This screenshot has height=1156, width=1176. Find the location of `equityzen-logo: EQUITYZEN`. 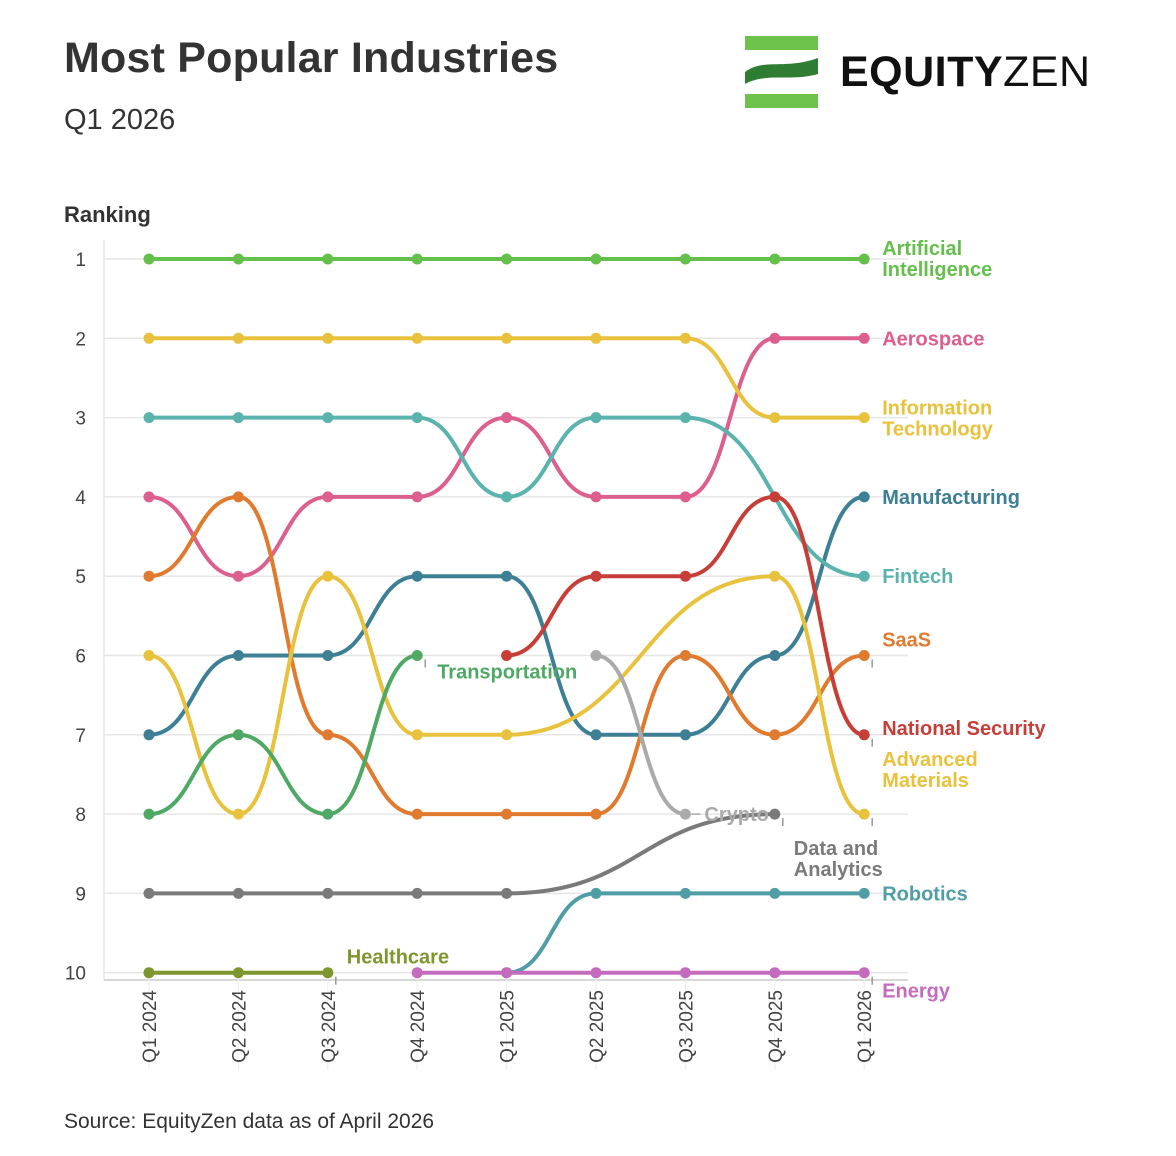

equityzen-logo: EQUITYZEN is located at coordinates (925, 73).